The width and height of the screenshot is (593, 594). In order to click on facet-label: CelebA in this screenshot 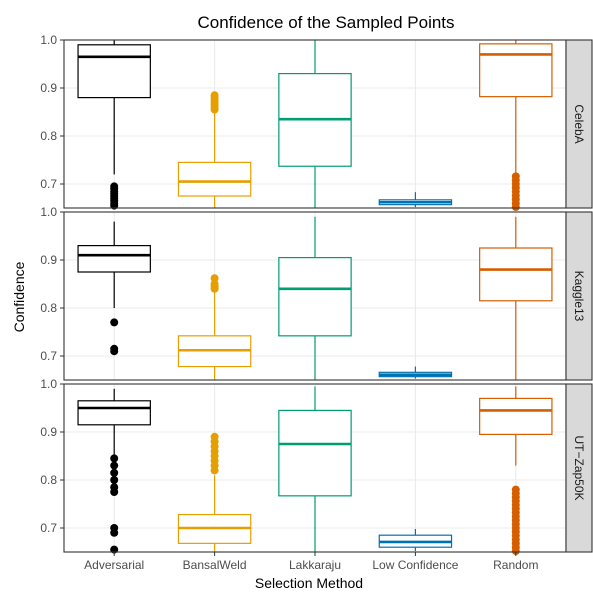, I will do `click(579, 123)`.